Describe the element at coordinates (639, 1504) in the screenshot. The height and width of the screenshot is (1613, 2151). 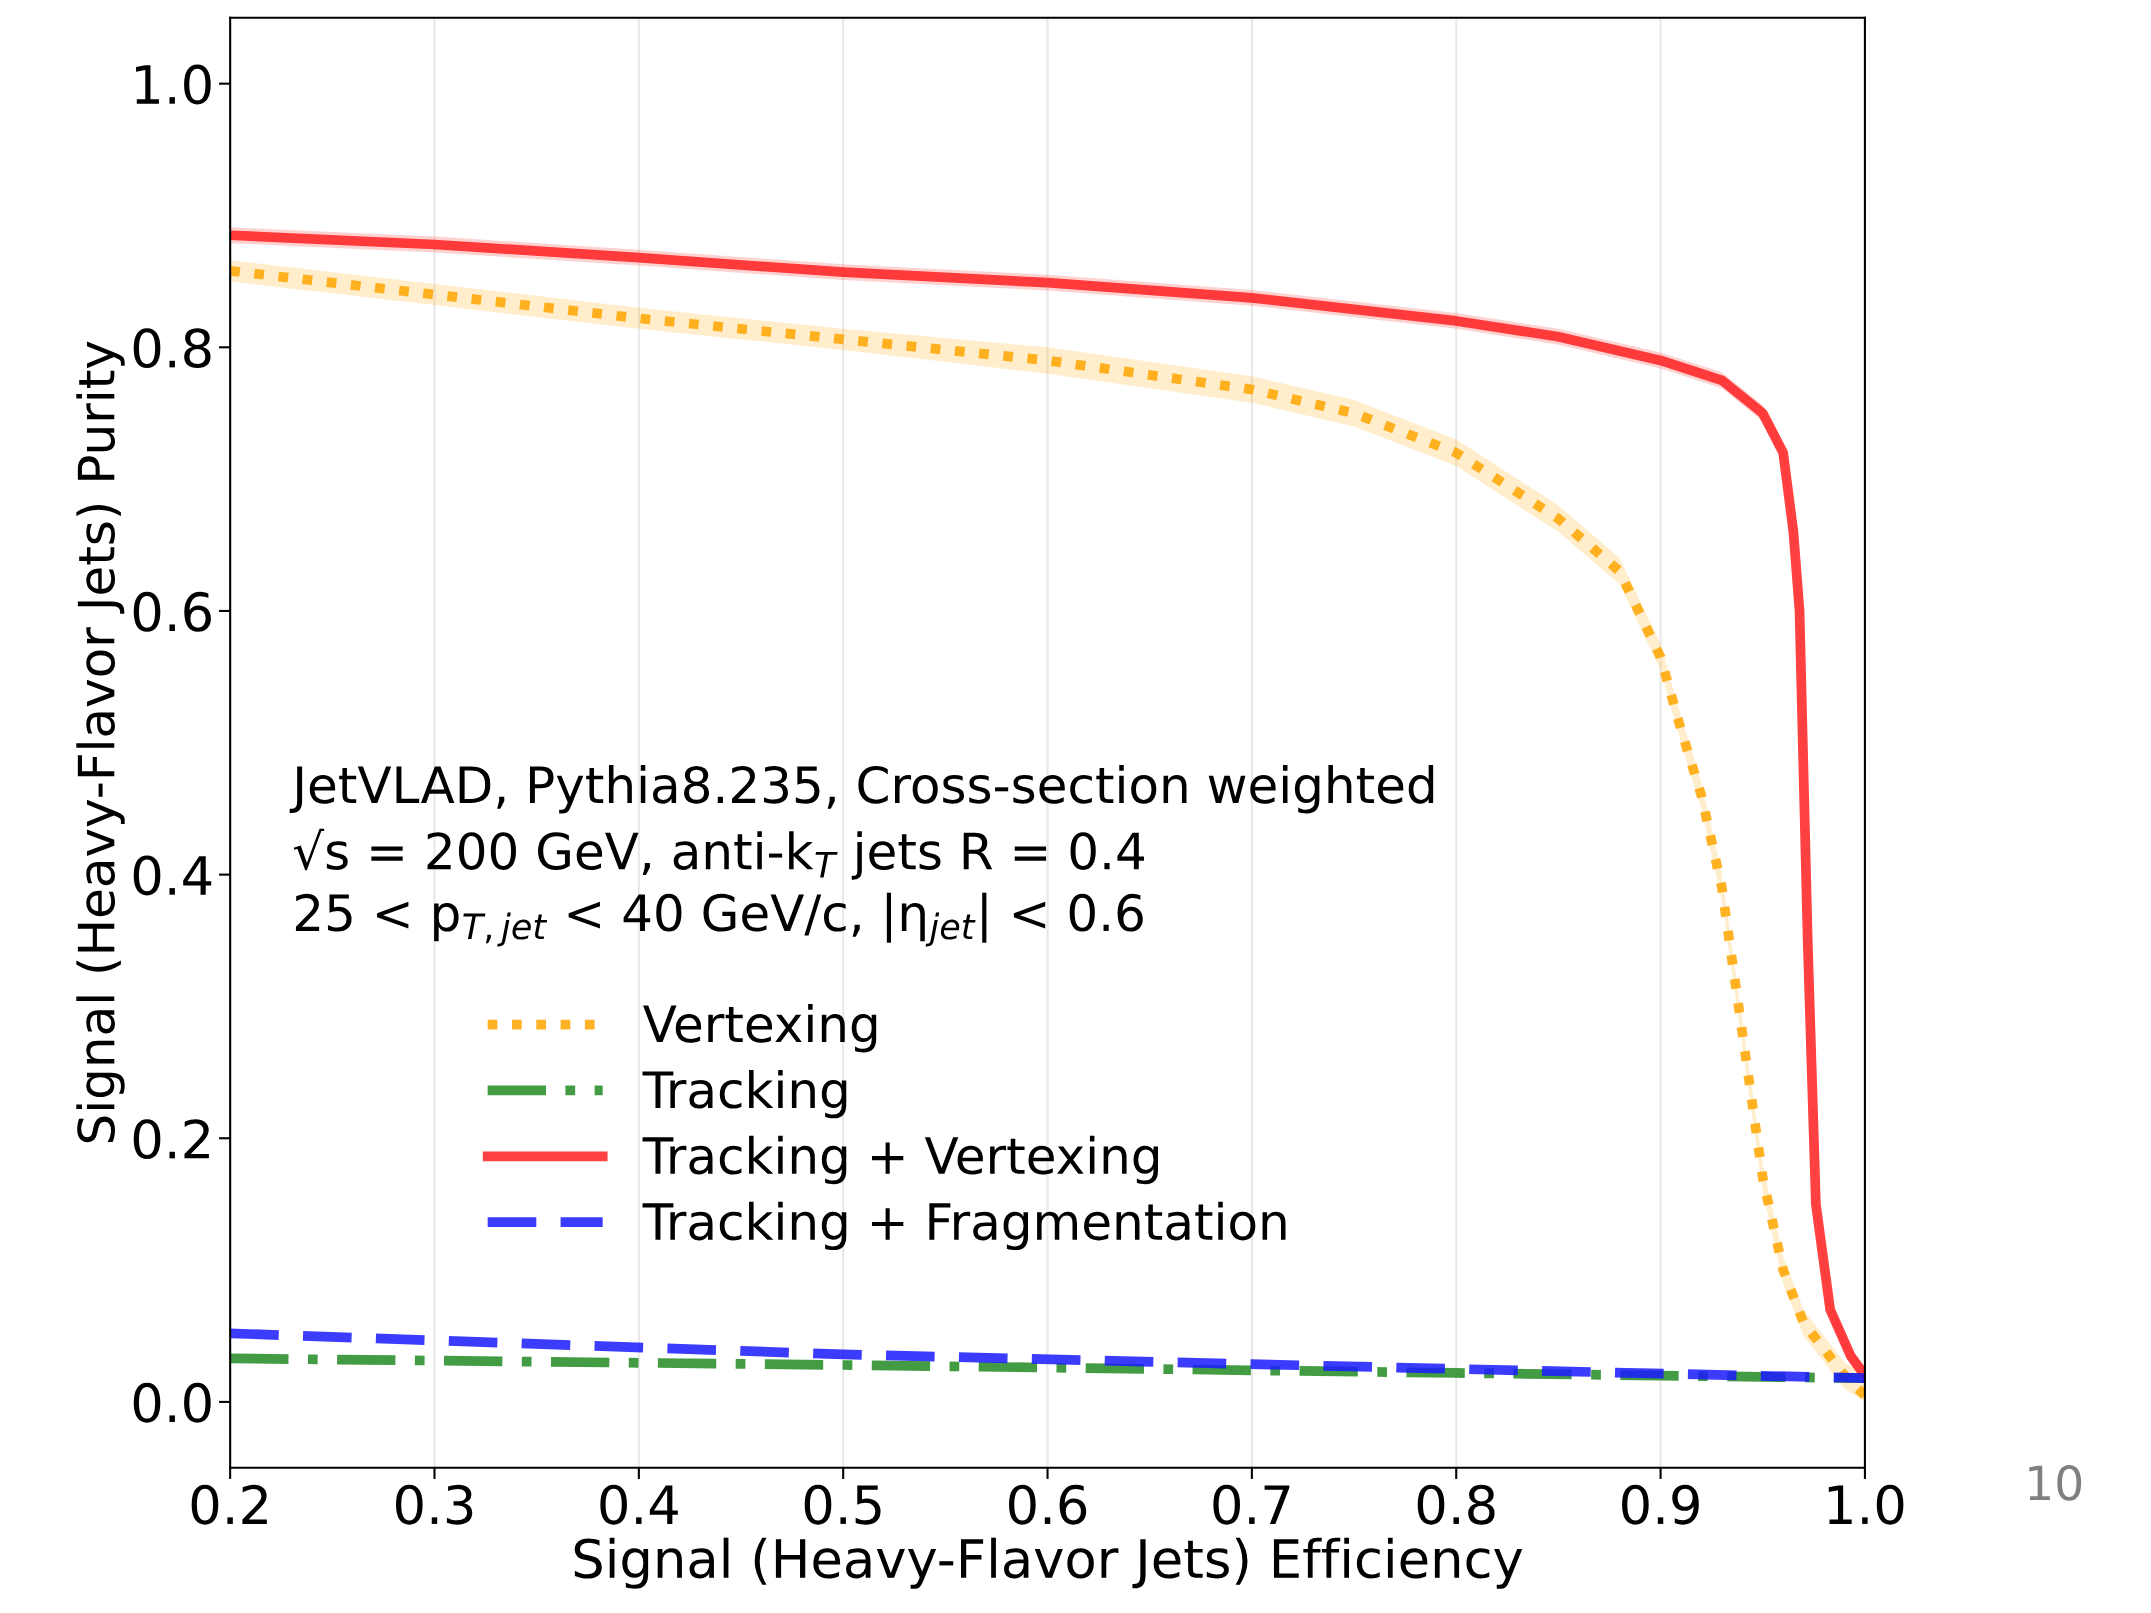
I see `x-tick-label: 0.4` at that location.